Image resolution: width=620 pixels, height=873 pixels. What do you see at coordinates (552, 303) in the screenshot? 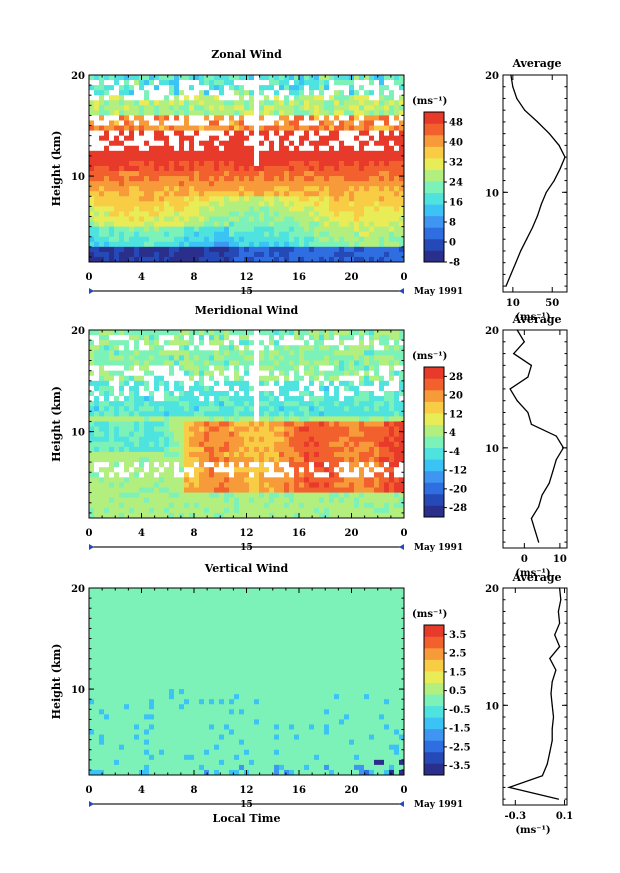
I see `profile-x-tick-label: 50` at bounding box center [552, 303].